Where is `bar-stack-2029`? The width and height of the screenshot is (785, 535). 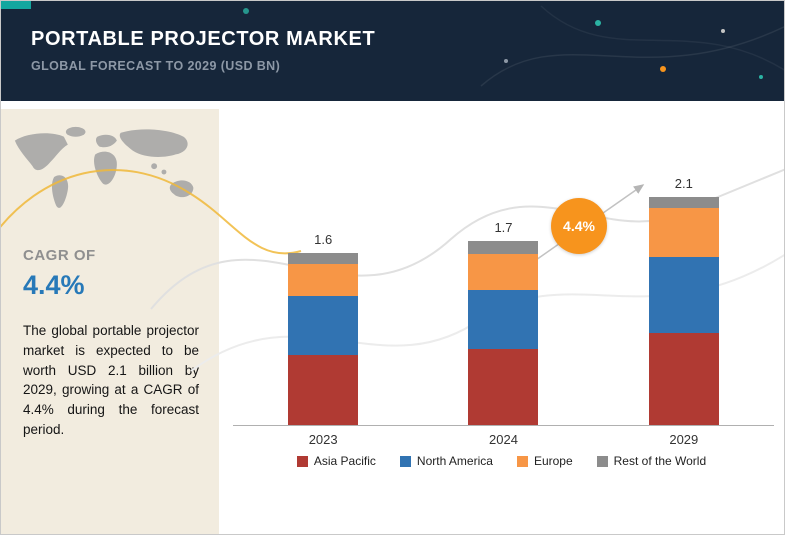
bar-stack-2029 is located at coordinates (683, 311).